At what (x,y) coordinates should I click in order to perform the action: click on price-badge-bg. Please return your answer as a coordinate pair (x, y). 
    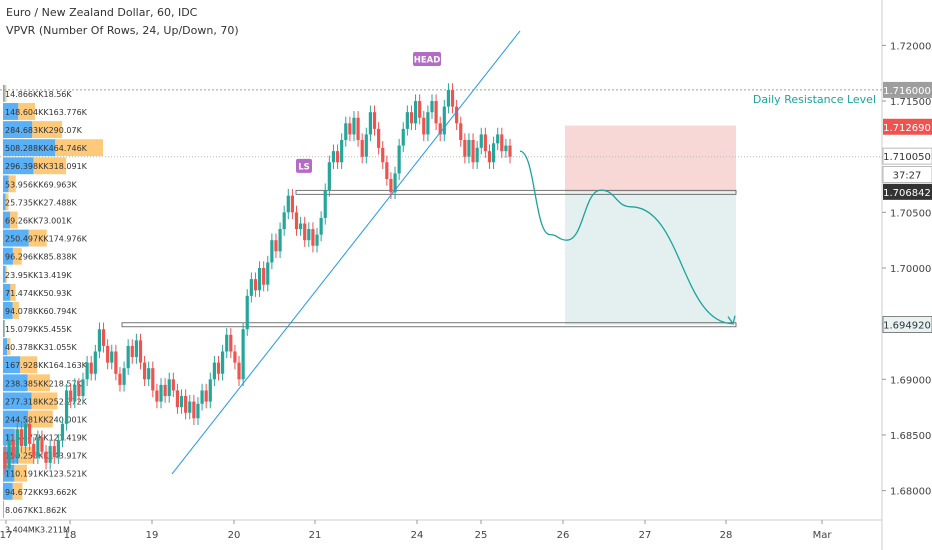
    Looking at the image, I should click on (907, 126).